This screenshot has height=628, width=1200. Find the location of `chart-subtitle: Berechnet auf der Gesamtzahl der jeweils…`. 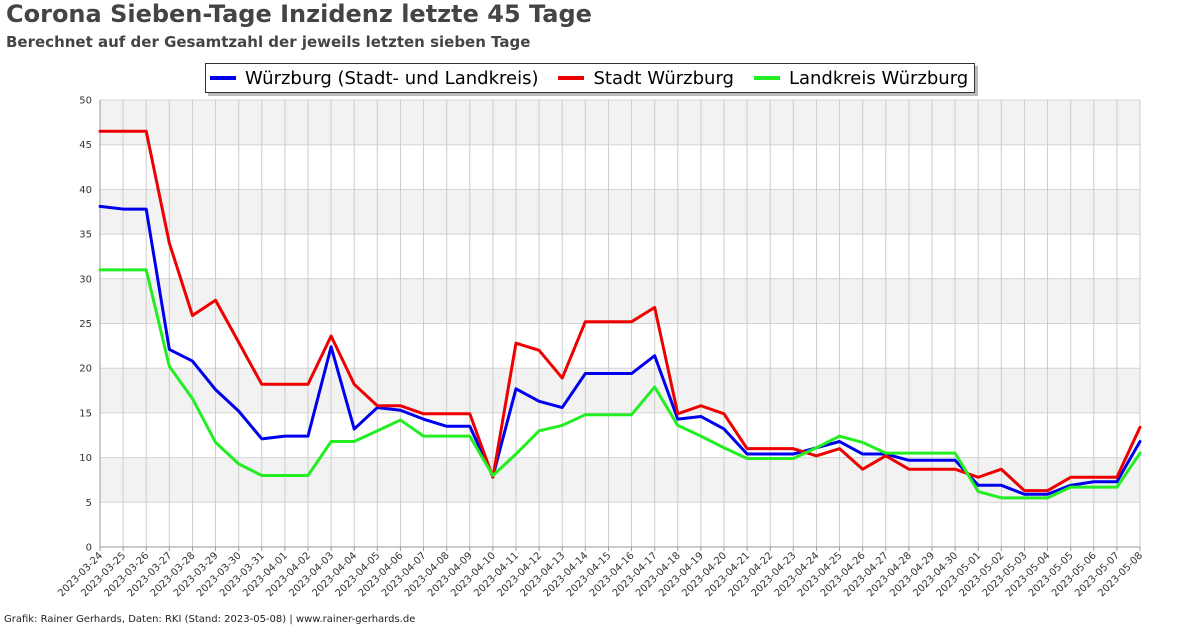

chart-subtitle: Berechnet auf der Gesamtzahl der jeweils… is located at coordinates (268, 42).